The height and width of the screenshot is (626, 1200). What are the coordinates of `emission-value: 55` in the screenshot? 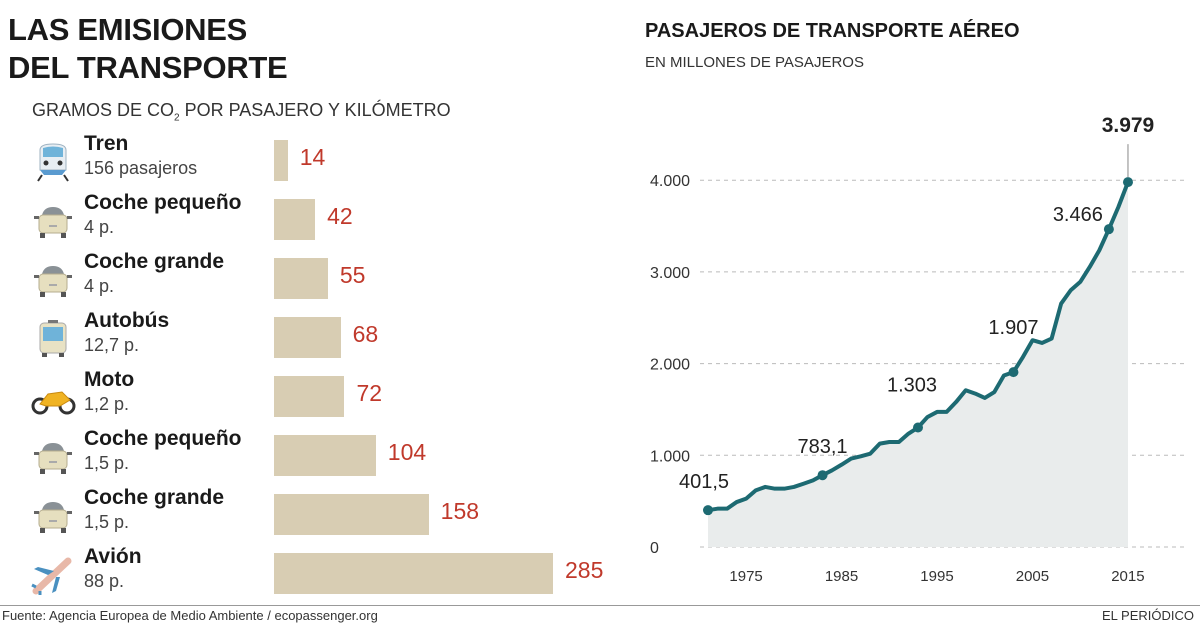 It's located at (352, 275).